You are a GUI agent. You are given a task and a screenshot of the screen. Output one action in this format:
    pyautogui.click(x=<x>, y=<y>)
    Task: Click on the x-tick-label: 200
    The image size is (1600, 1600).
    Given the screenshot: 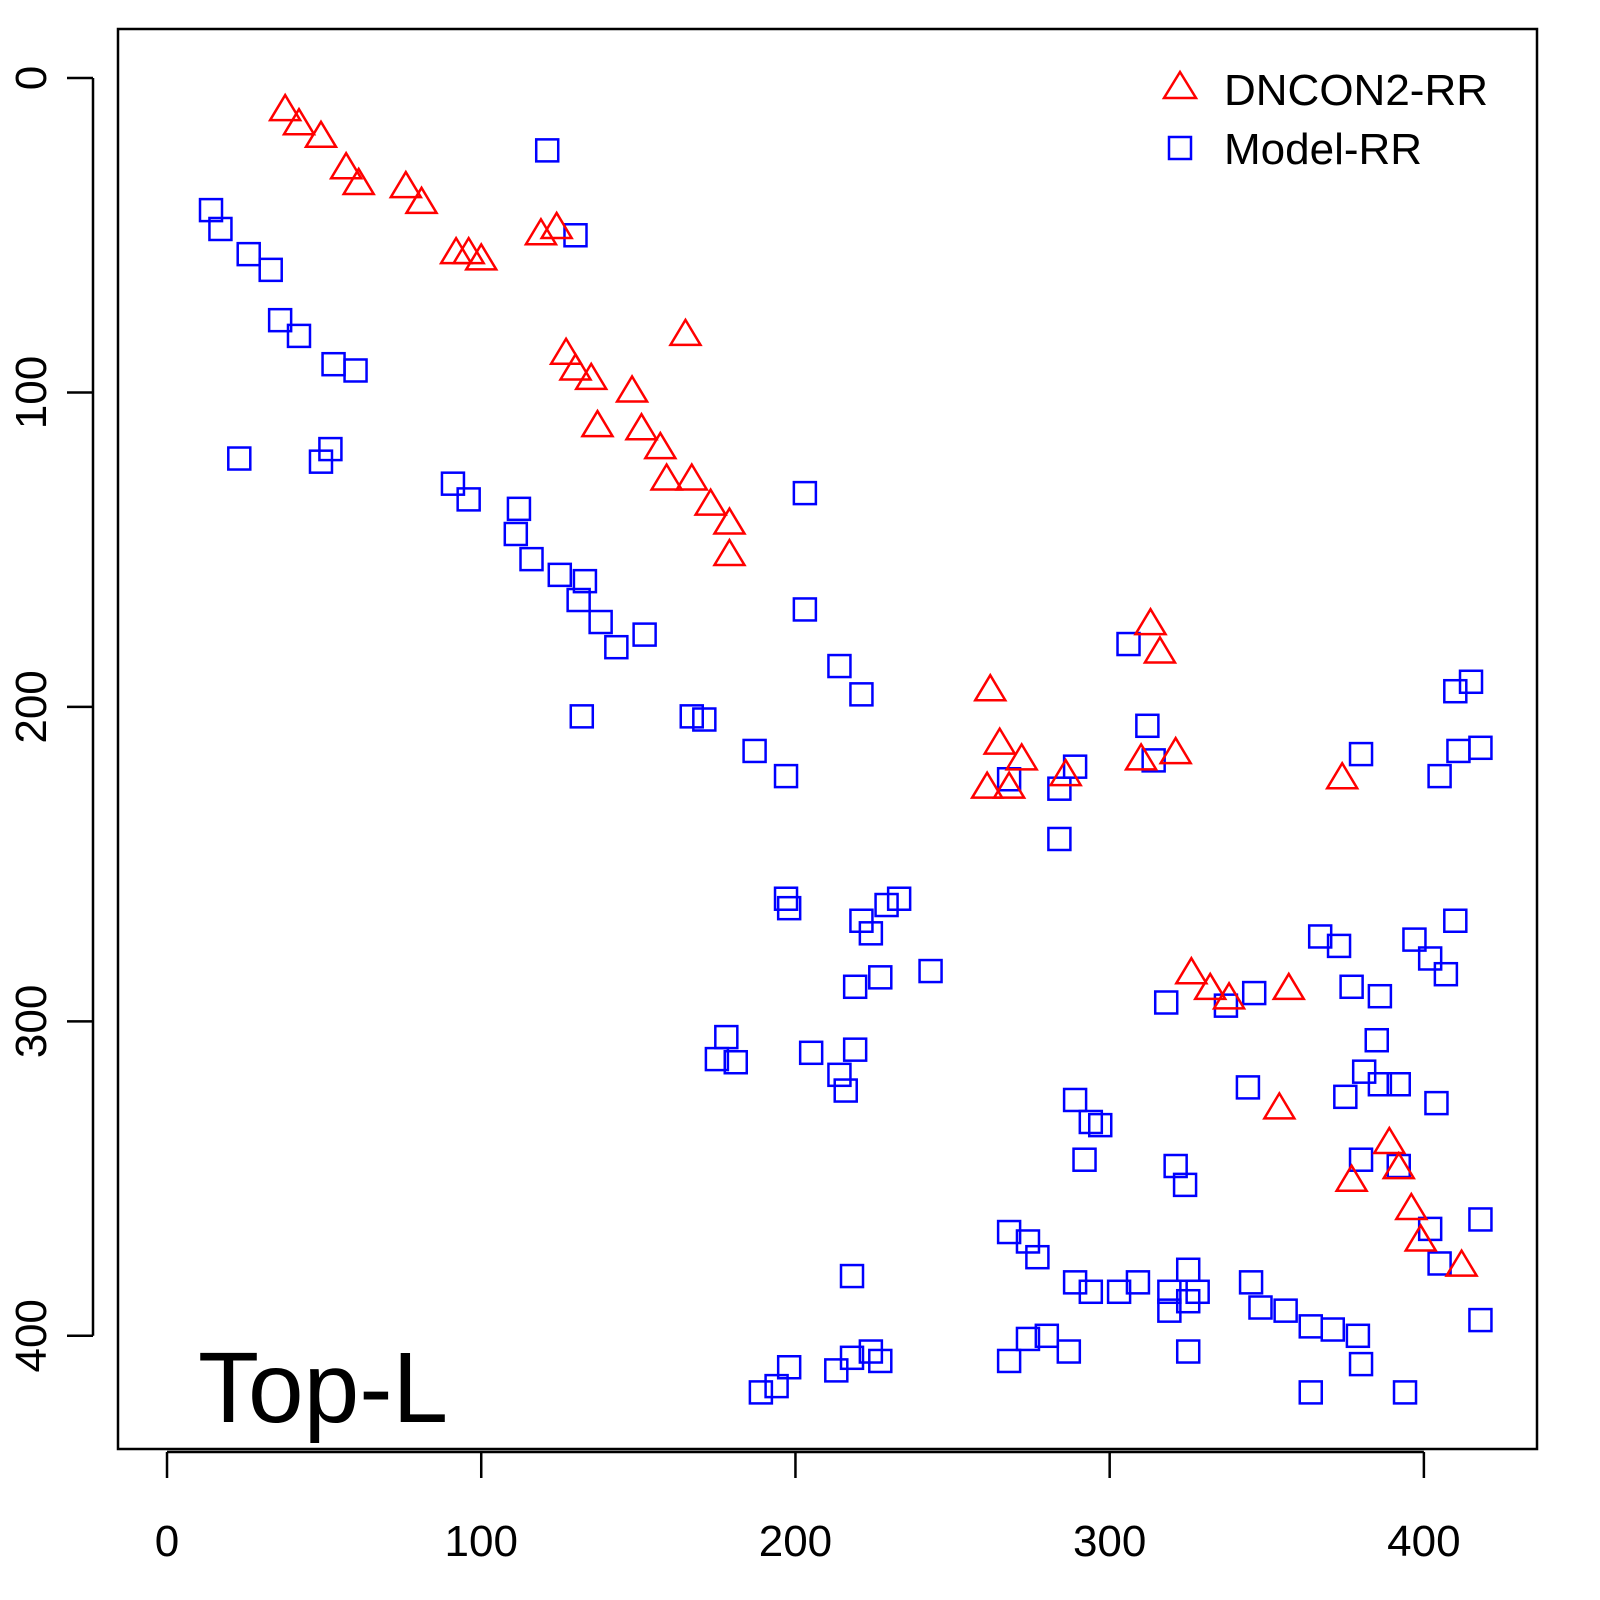 What is the action you would take?
    pyautogui.click(x=795, y=1541)
    